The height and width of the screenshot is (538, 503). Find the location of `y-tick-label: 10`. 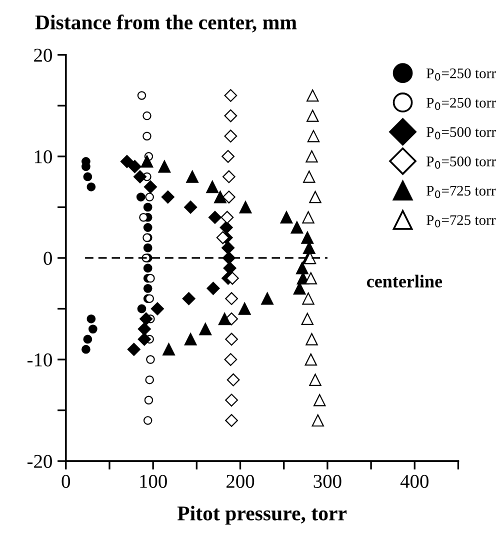

y-tick-label: 10 is located at coordinates (43, 157).